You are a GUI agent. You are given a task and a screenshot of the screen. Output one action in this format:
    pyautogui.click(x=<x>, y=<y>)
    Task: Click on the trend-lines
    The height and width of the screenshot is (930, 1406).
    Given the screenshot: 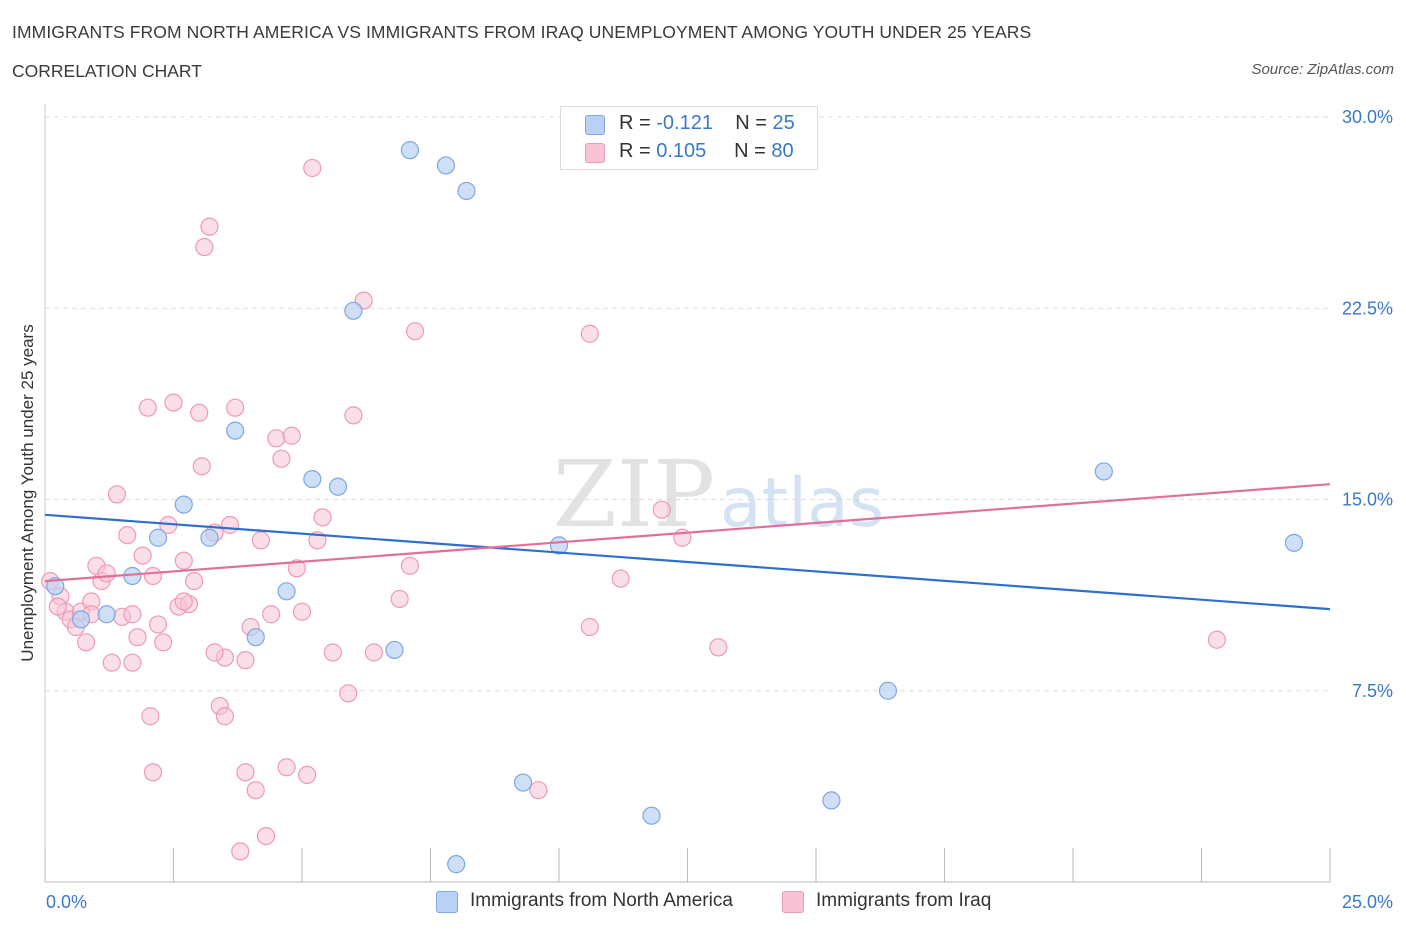 What is the action you would take?
    pyautogui.click(x=687, y=547)
    